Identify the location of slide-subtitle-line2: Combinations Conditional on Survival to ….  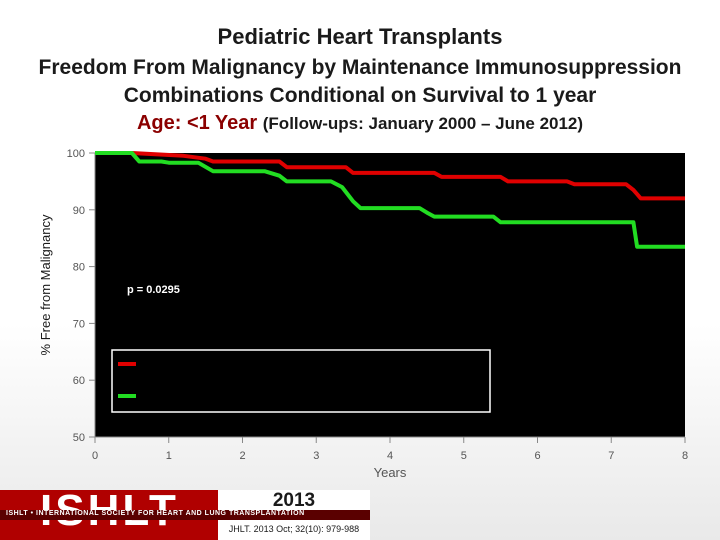
(360, 95).